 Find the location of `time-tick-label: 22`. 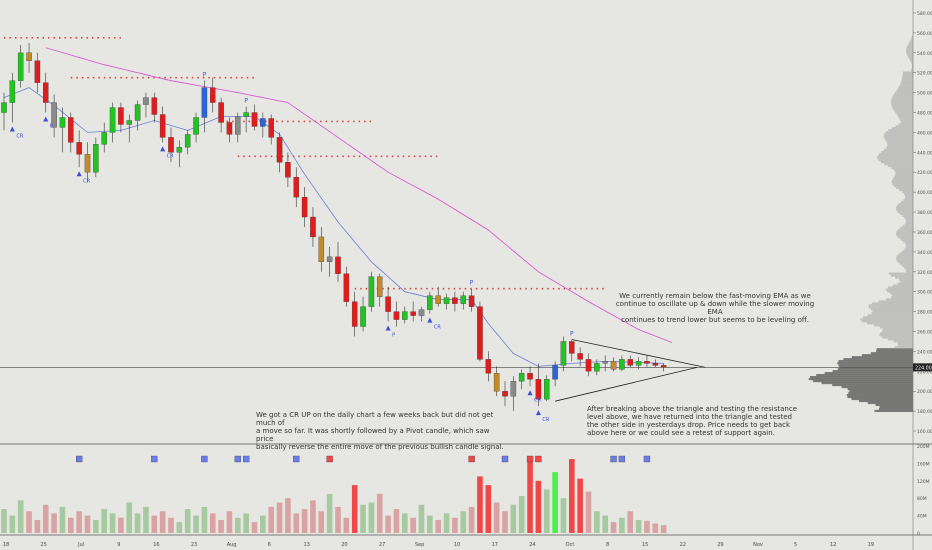

time-tick-label: 22 is located at coordinates (683, 545).